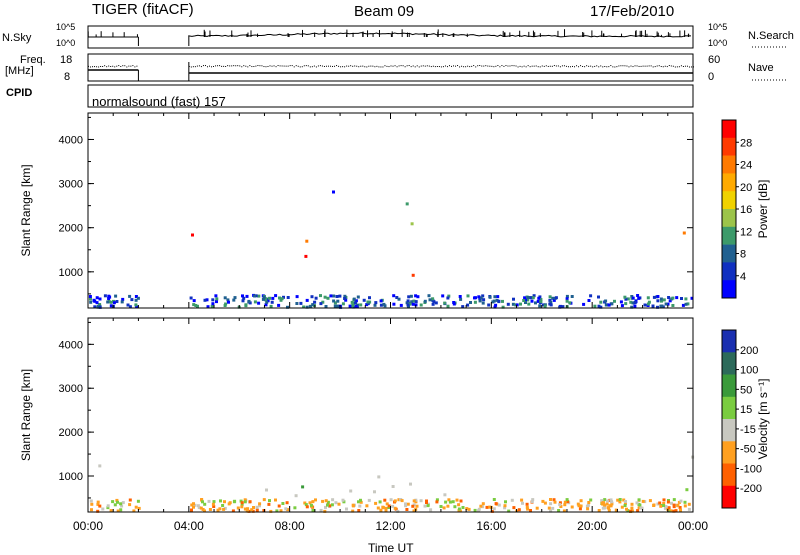 The image size is (800, 555). What do you see at coordinates (66, 60) in the screenshot?
I see `freq-tick-top: 18` at bounding box center [66, 60].